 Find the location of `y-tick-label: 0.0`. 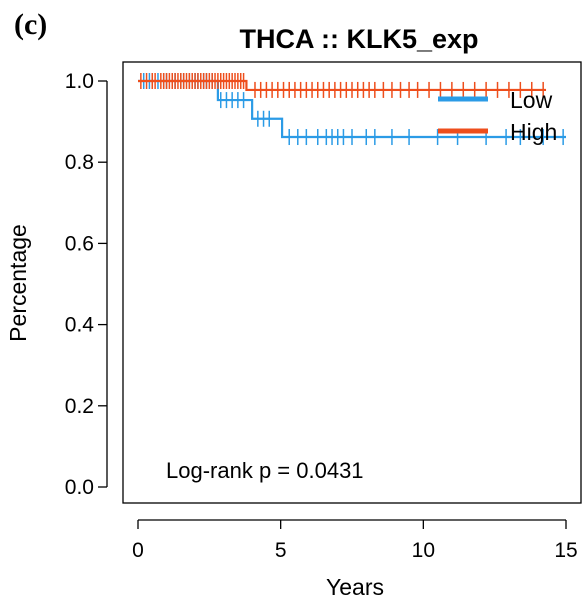

y-tick-label: 0.0 is located at coordinates (79, 487).